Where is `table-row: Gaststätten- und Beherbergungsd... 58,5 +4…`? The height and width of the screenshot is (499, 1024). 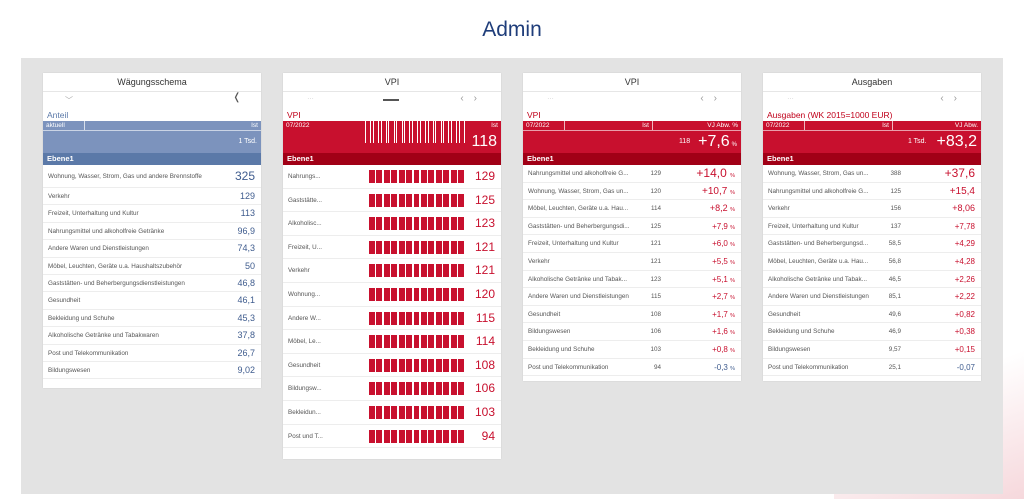
table-row: Gaststätten- und Beherbergungsd... 58,5 +4… is located at coordinates (872, 244).